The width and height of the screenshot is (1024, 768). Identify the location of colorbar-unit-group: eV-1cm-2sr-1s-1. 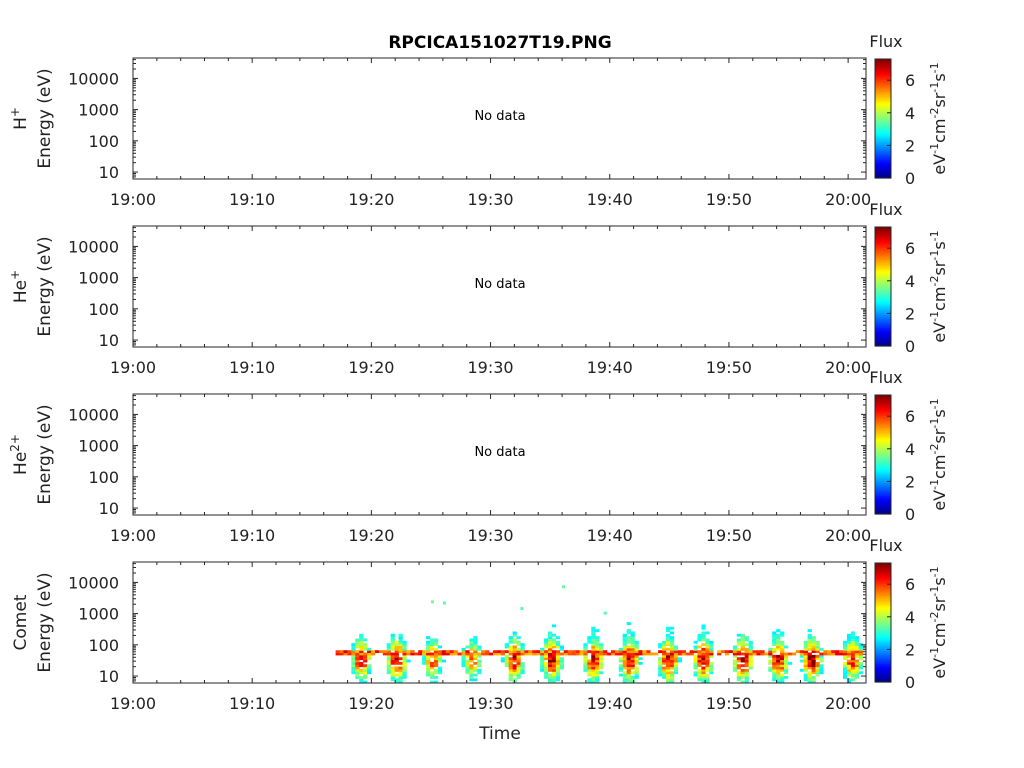
(938, 286).